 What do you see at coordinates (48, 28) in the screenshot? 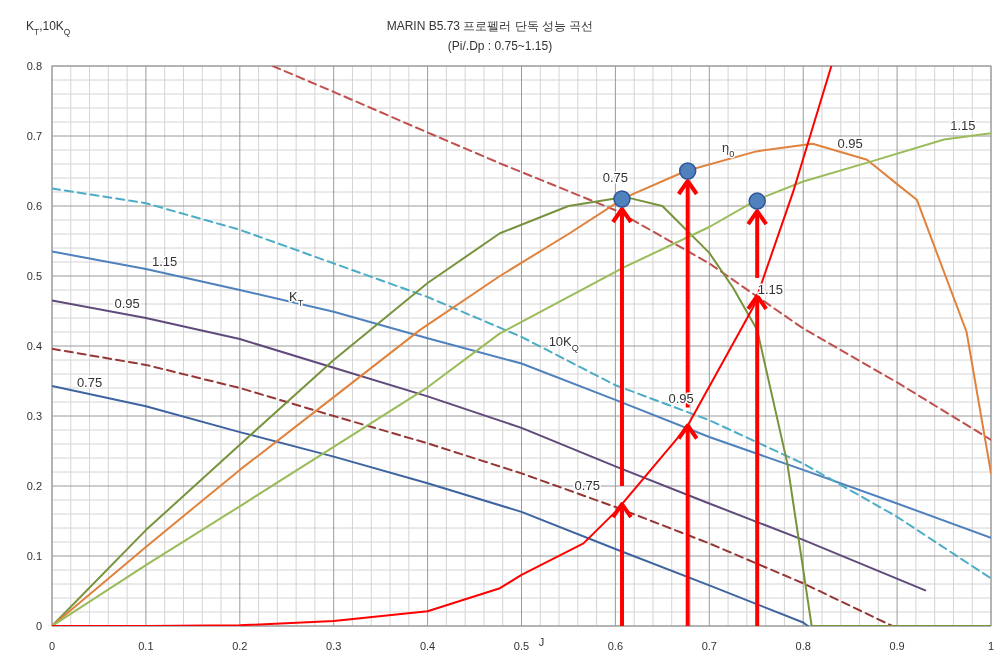
I see `y-axis-title: K$_{T}$,10K$_{Q}$` at bounding box center [48, 28].